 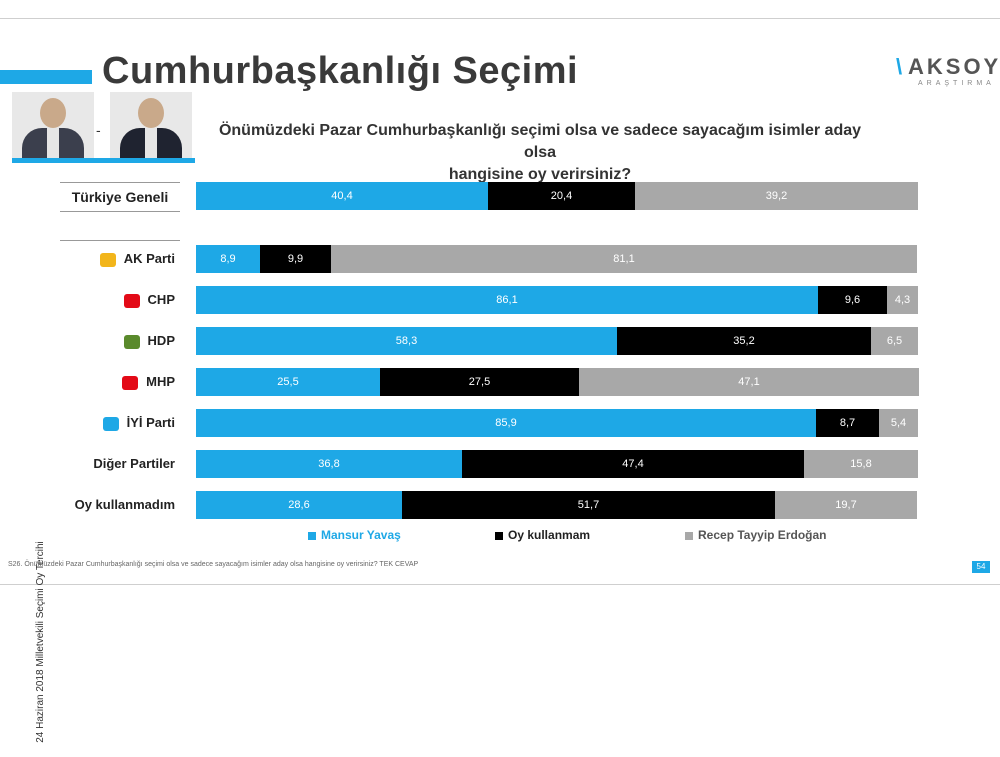 What do you see at coordinates (288, 382) in the screenshot?
I see `bar-segment: 25,5` at bounding box center [288, 382].